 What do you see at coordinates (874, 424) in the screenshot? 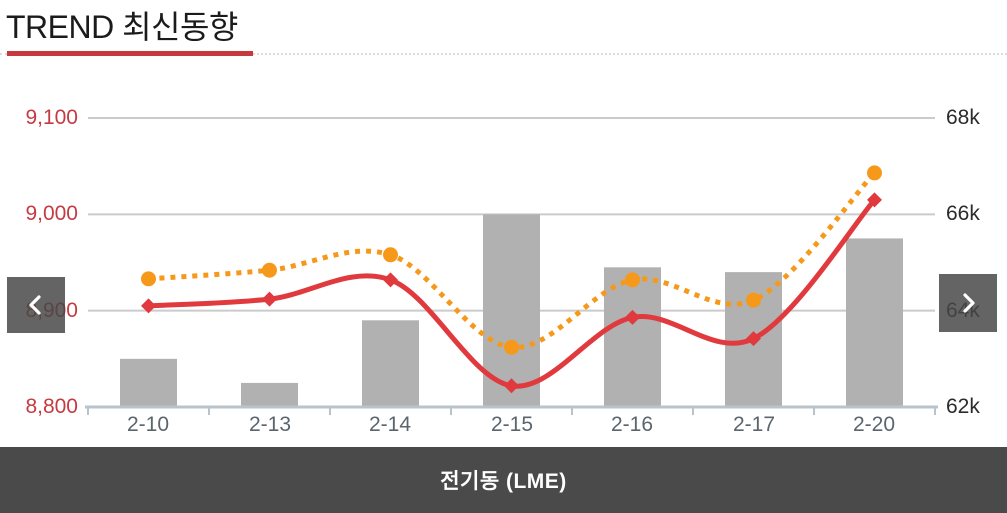
I see `x-label-2-20: 2-20` at bounding box center [874, 424].